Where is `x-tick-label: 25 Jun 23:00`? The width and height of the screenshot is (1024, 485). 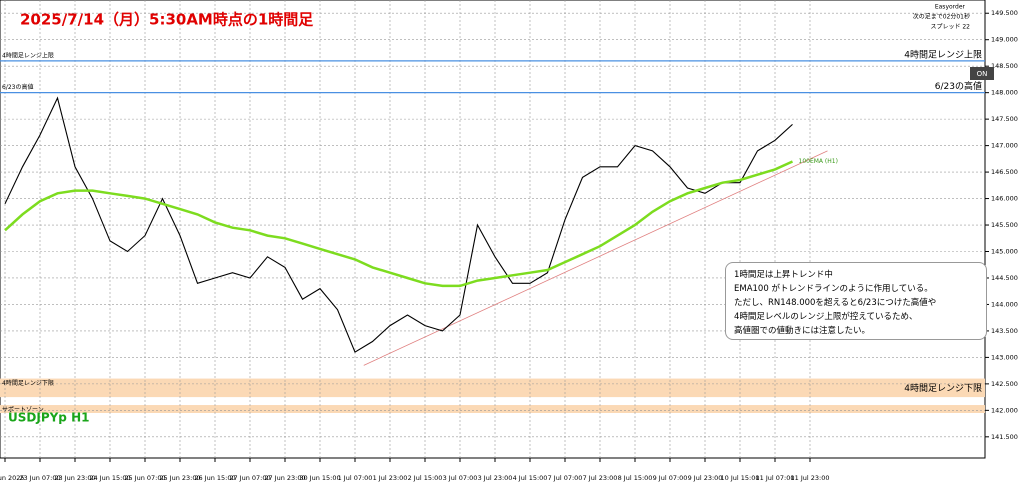
x-tick-label: 25 Jun 23:00 is located at coordinates (179, 478).